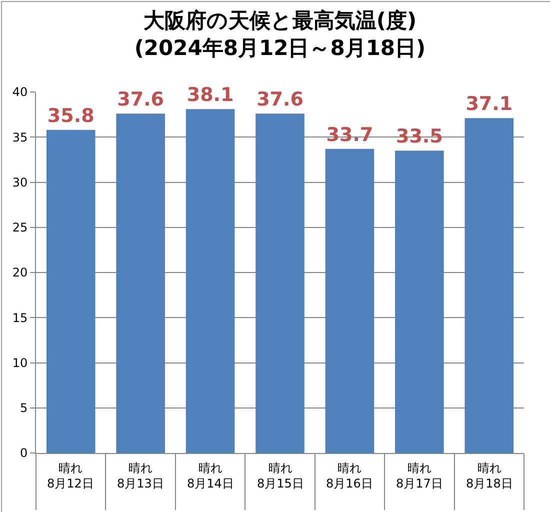 Image resolution: width=551 pixels, height=513 pixels. I want to click on data-label: 35.8, so click(70, 115).